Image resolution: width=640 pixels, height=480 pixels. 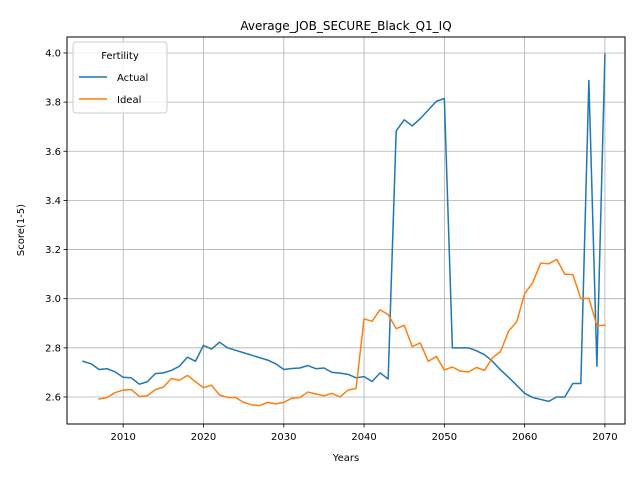 What do you see at coordinates (122, 437) in the screenshot?
I see `x-tick-label: 2010` at bounding box center [122, 437].